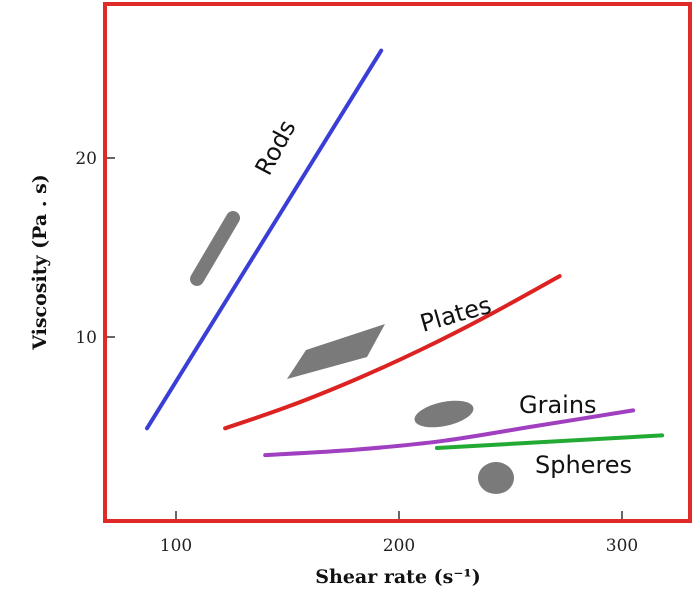 This screenshot has height=591, width=696. What do you see at coordinates (583, 465) in the screenshot?
I see `series-label-spheres: Spheres` at bounding box center [583, 465].